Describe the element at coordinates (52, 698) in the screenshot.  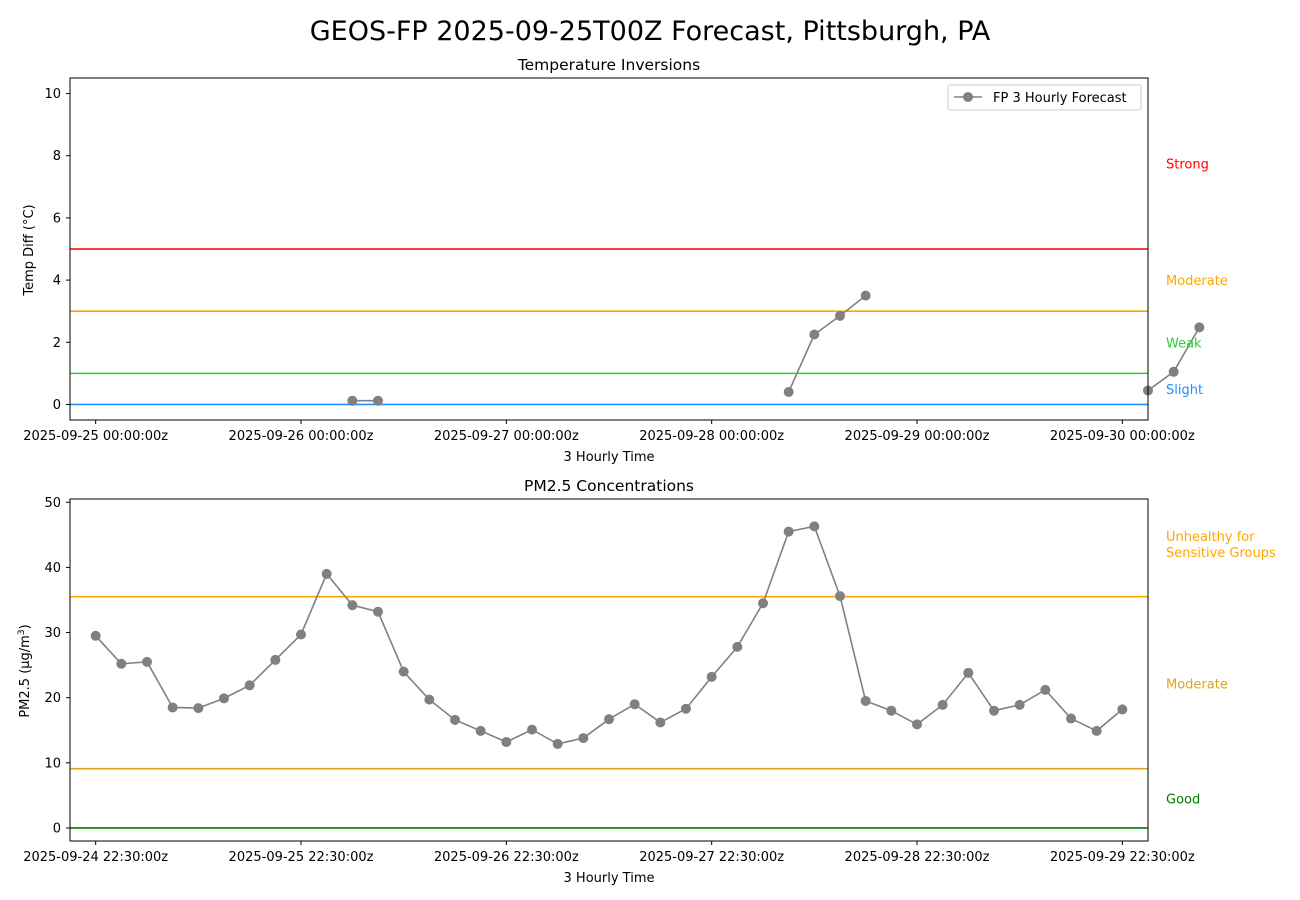
I see `y-tick-label: 20` at that location.